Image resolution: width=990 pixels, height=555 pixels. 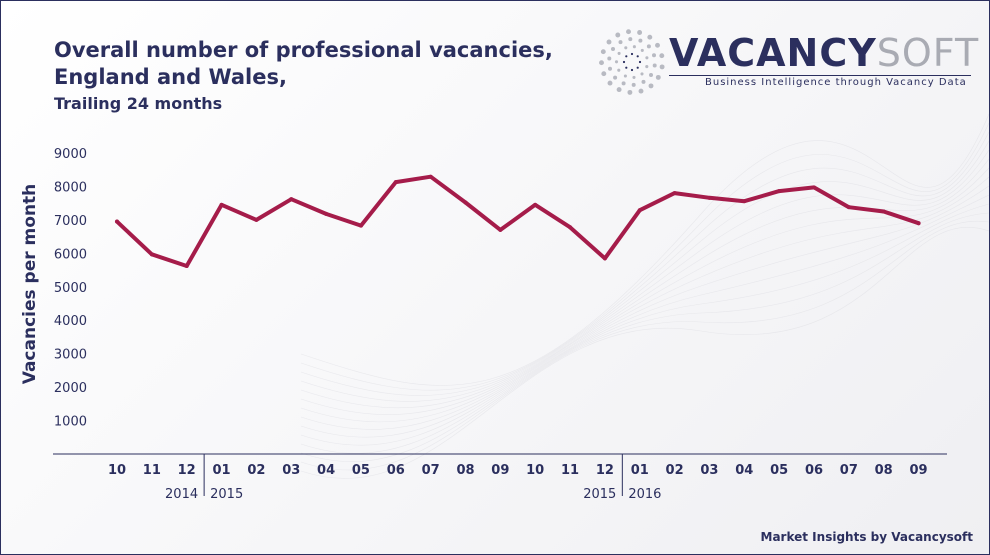 I want to click on y-axis-ticks: 1000 2000 3000 4000 5000 6000 7000 8000 9000, so click(x=70, y=288).